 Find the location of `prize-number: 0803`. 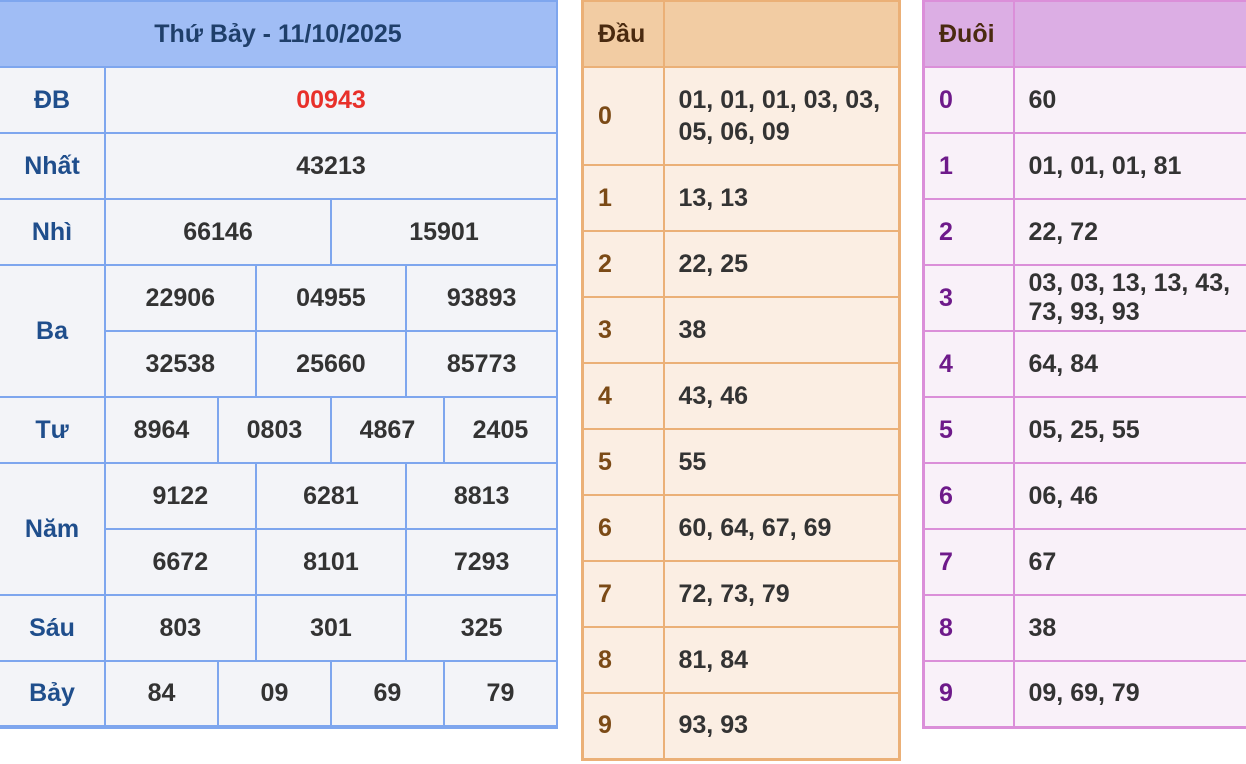

prize-number: 0803 is located at coordinates (274, 430).